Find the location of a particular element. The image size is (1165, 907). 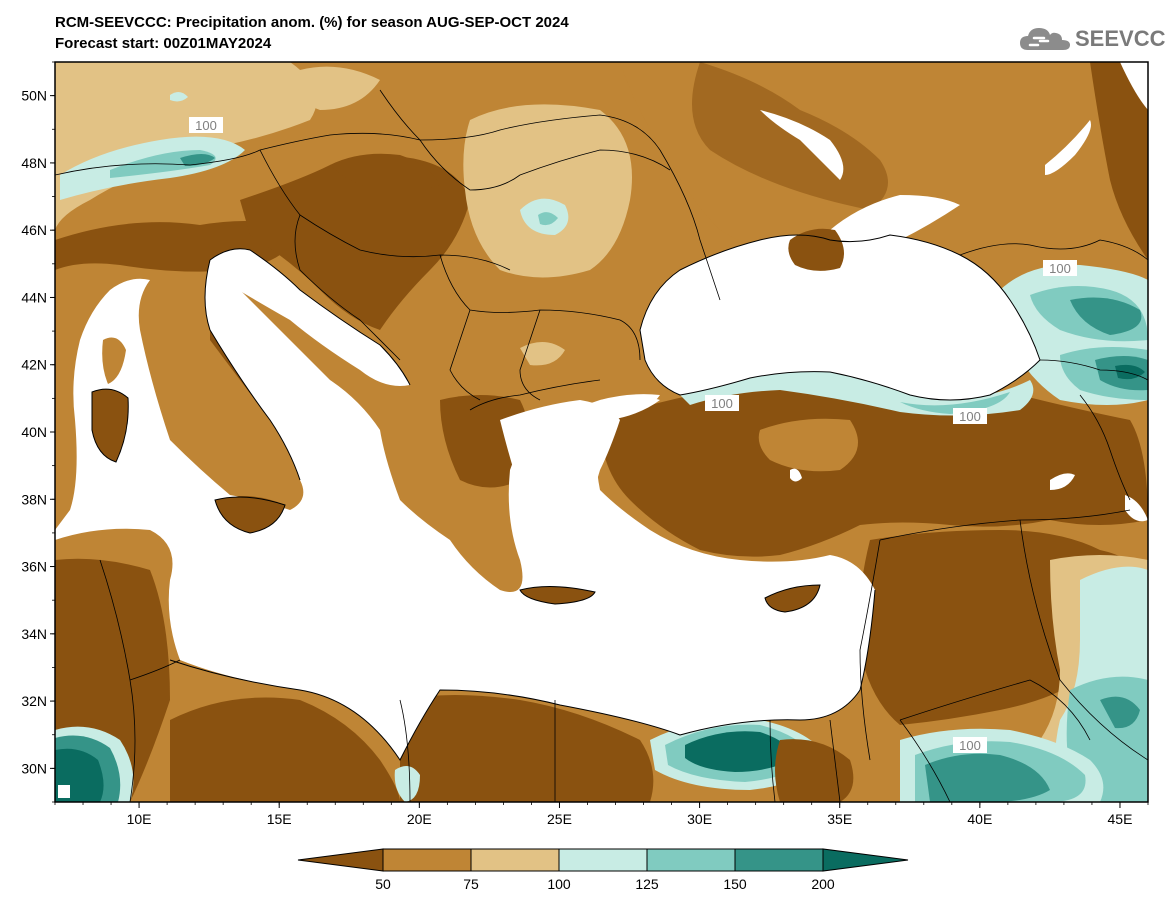

legend-label: 125 is located at coordinates (647, 884).